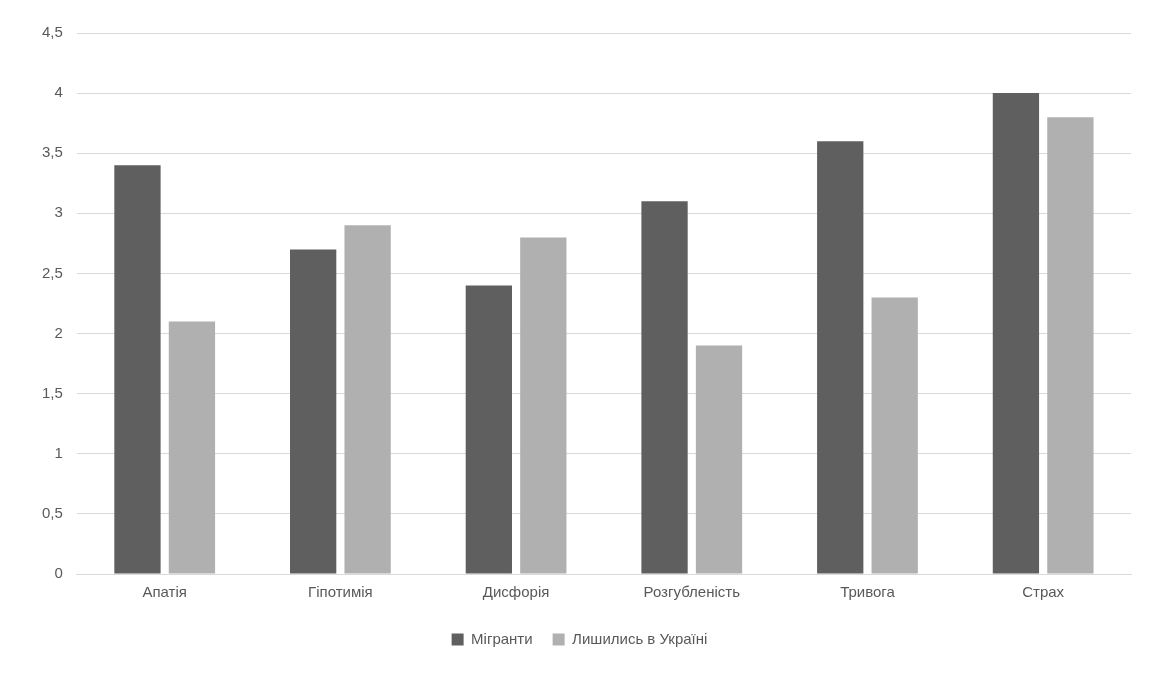 This screenshot has width=1159, height=675. What do you see at coordinates (52, 152) in the screenshot?
I see `y-tick-label: 3,5` at bounding box center [52, 152].